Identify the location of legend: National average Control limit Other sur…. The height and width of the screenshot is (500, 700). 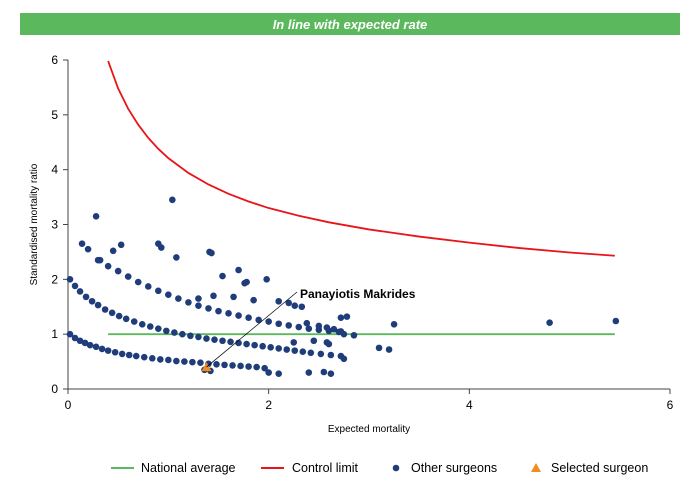
(379, 468).